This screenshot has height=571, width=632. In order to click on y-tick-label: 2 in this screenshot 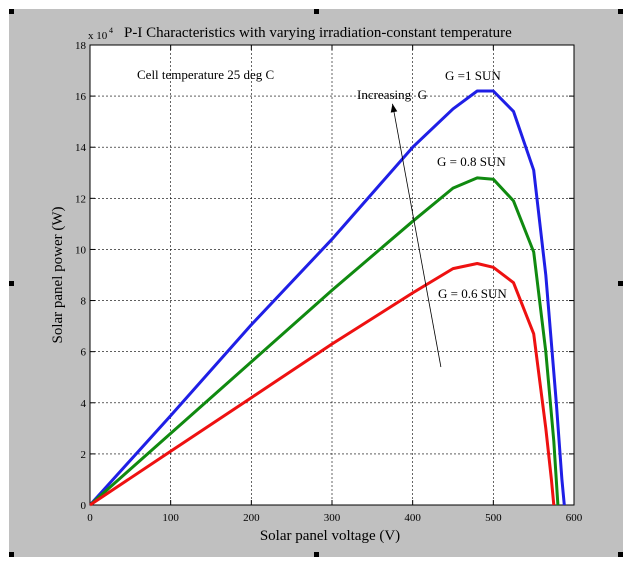, I will do `click(84, 455)`.